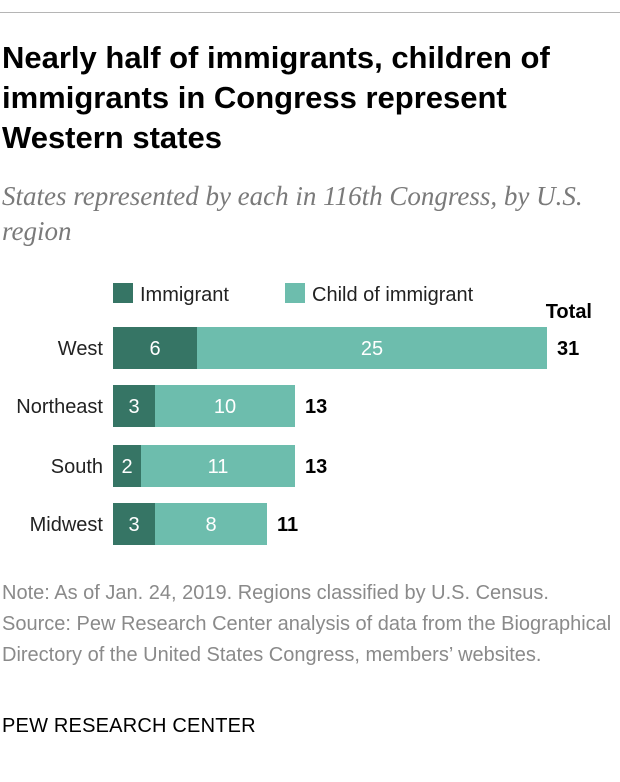  What do you see at coordinates (184, 295) in the screenshot?
I see `legend-label-1: Immigrant` at bounding box center [184, 295].